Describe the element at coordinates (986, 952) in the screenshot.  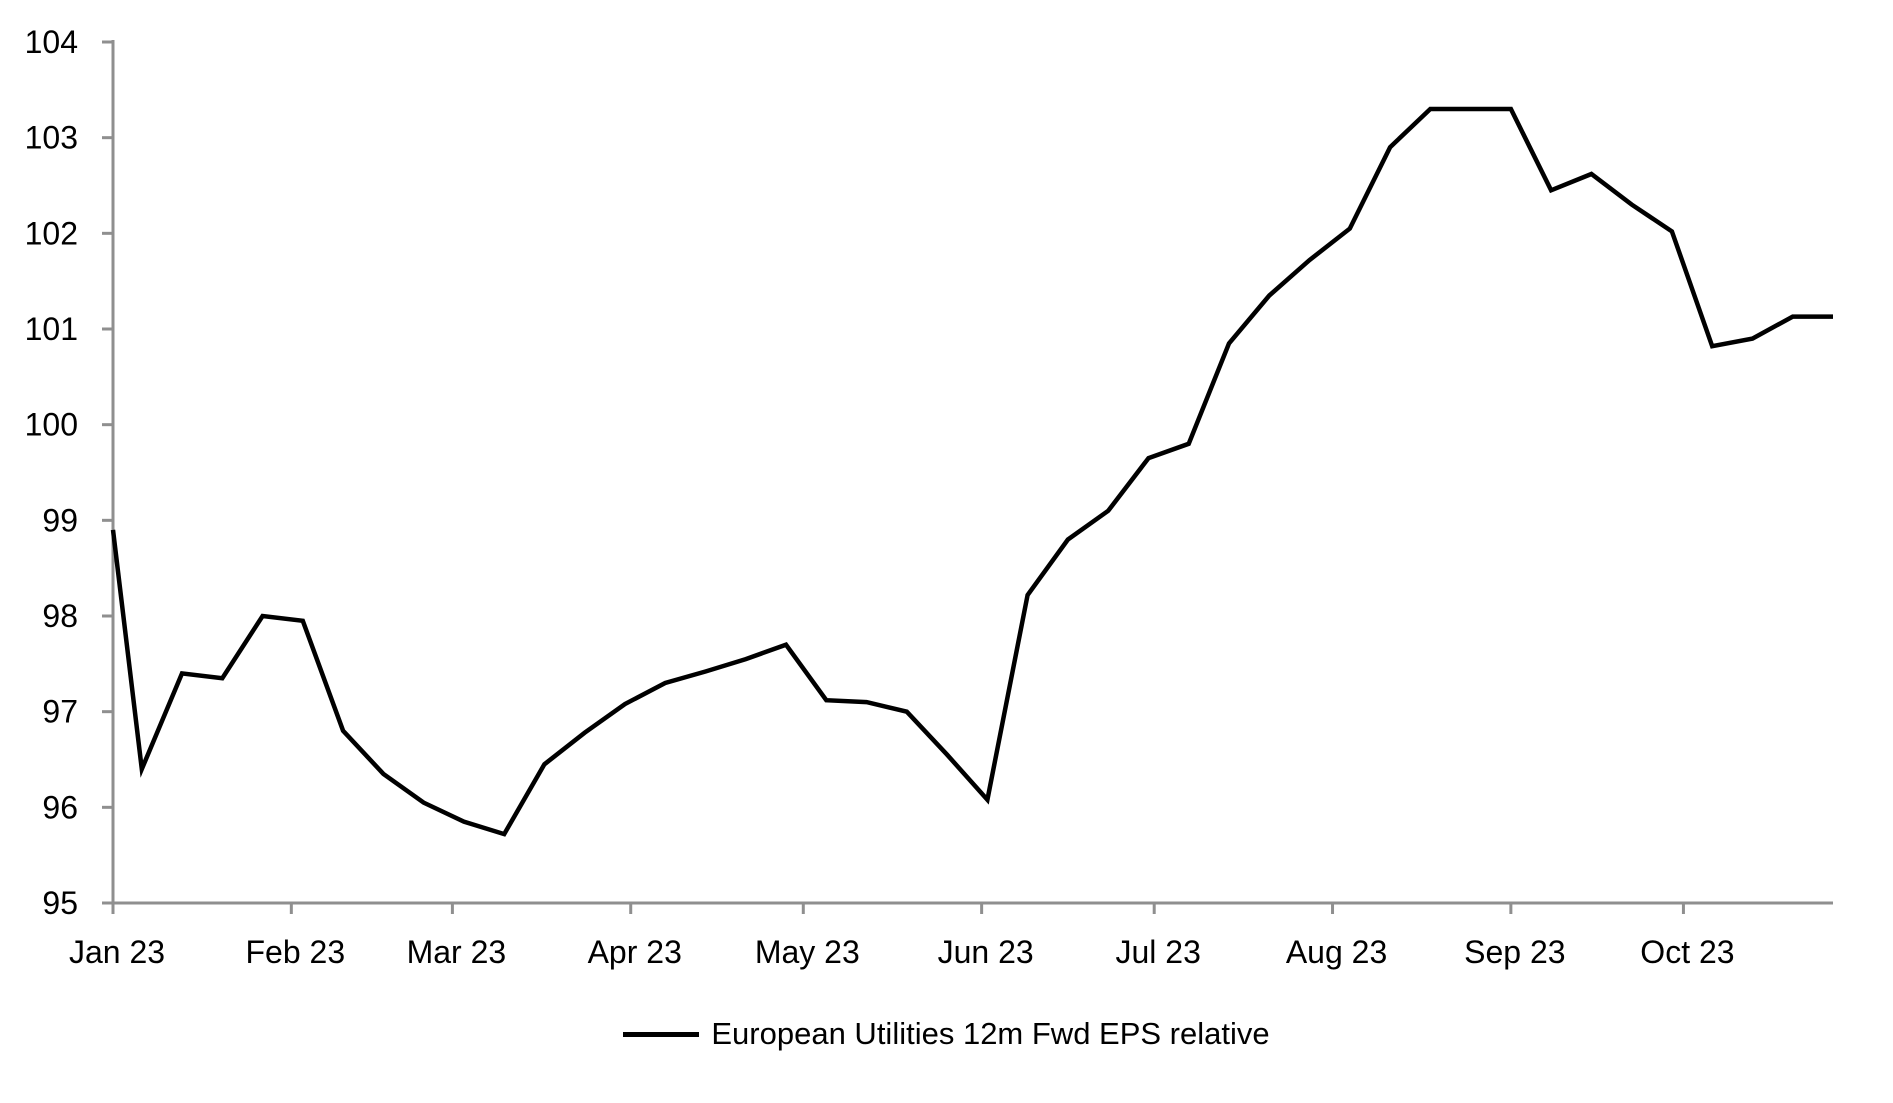
I see `x-tick-label: Jun 23` at that location.